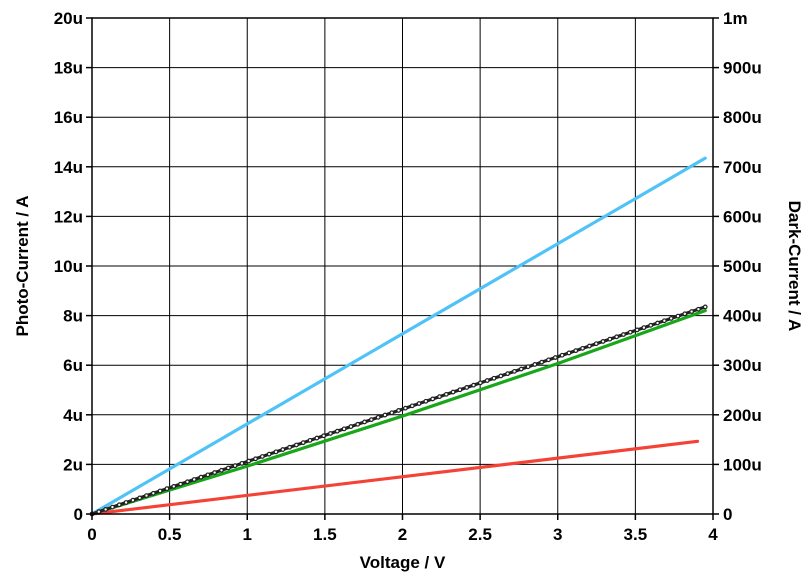  Describe the element at coordinates (73, 464) in the screenshot. I see `y-left-tick-label: 2u` at that location.